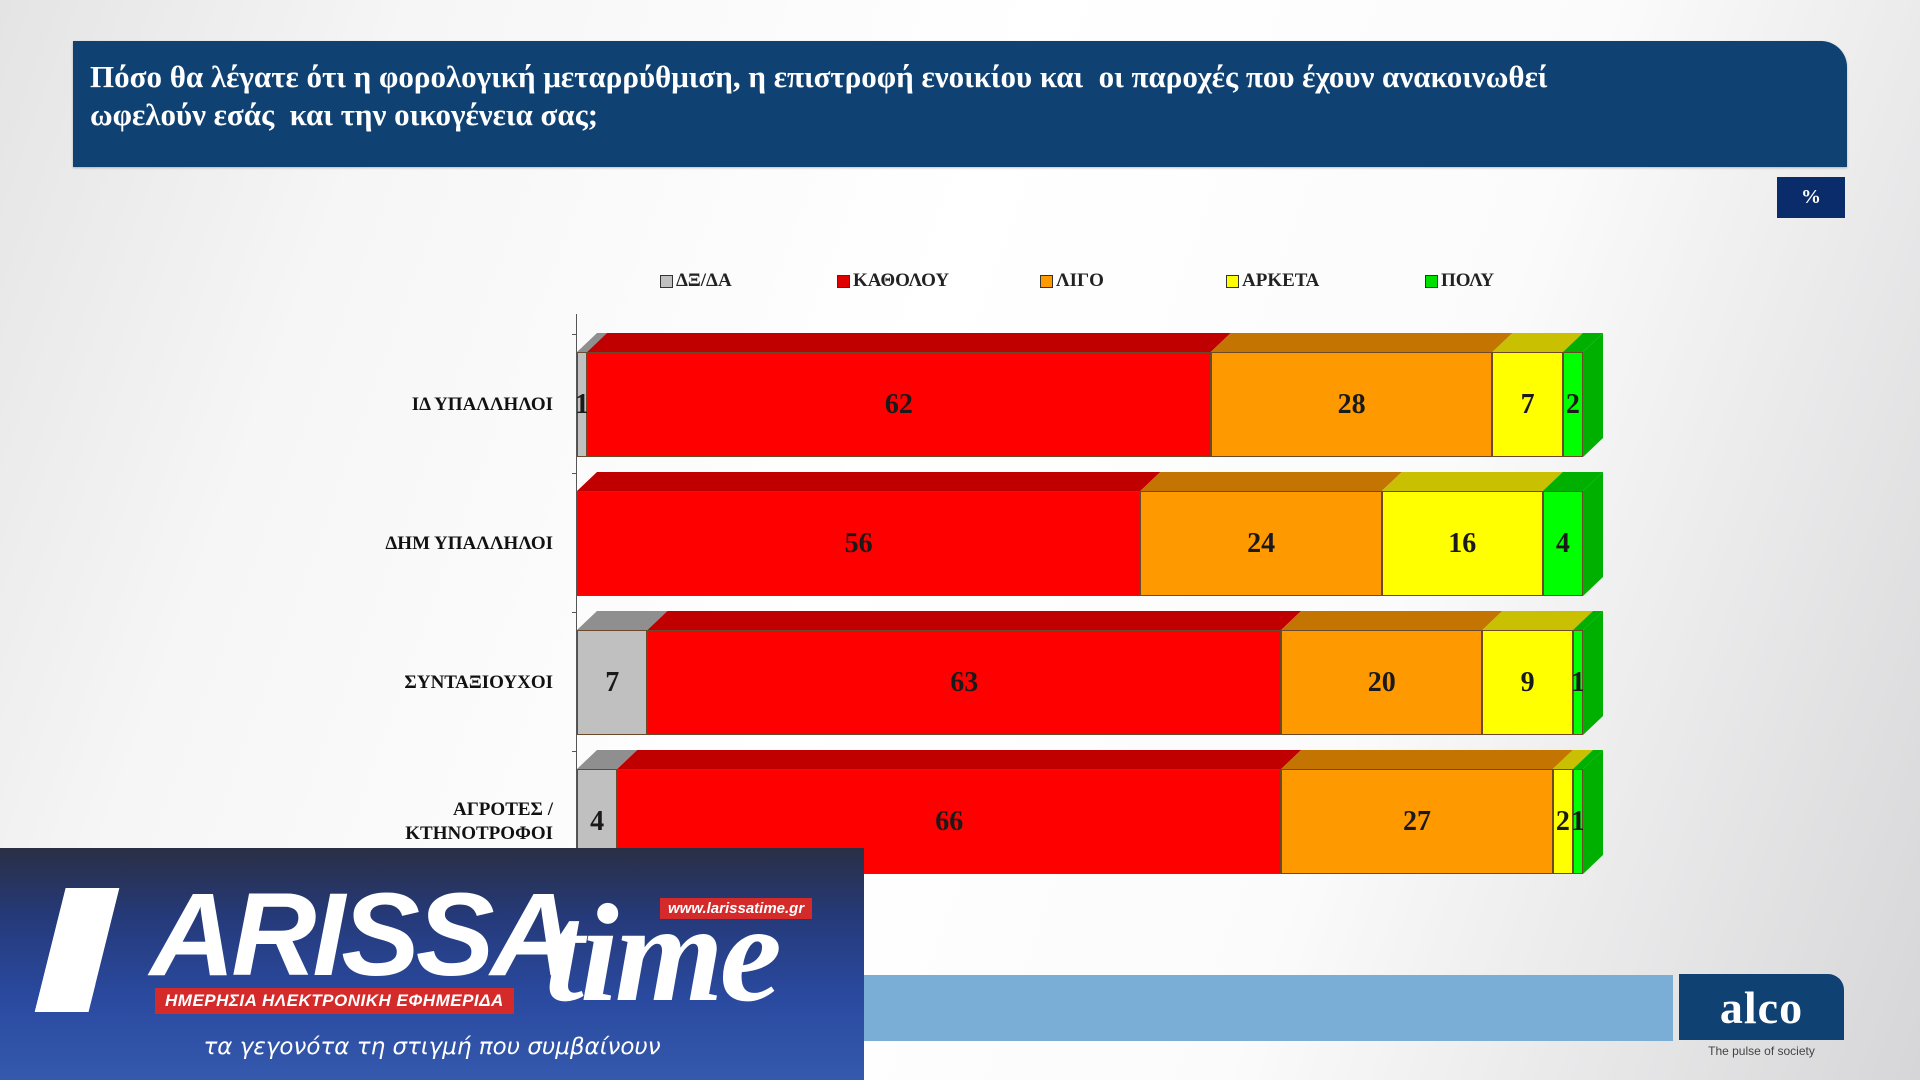 The height and width of the screenshot is (1080, 1920). I want to click on legend-item: ΑΡΚΕΤΑ, so click(1272, 281).